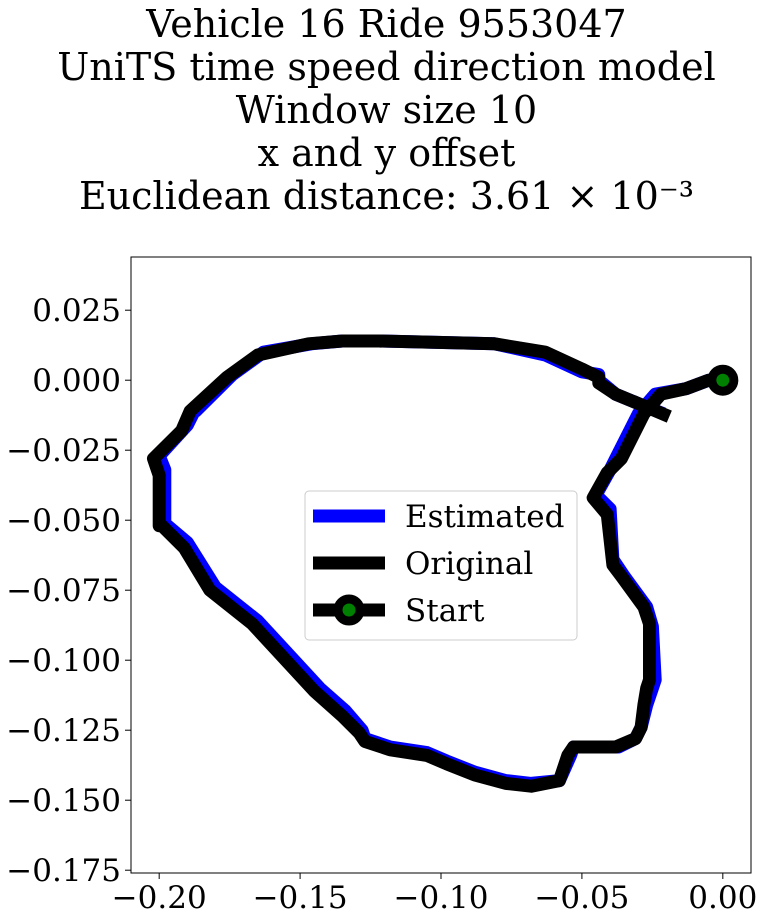 This screenshot has height=920, width=773. What do you see at coordinates (581, 898) in the screenshot?
I see `x-tick-label: −0.05` at bounding box center [581, 898].